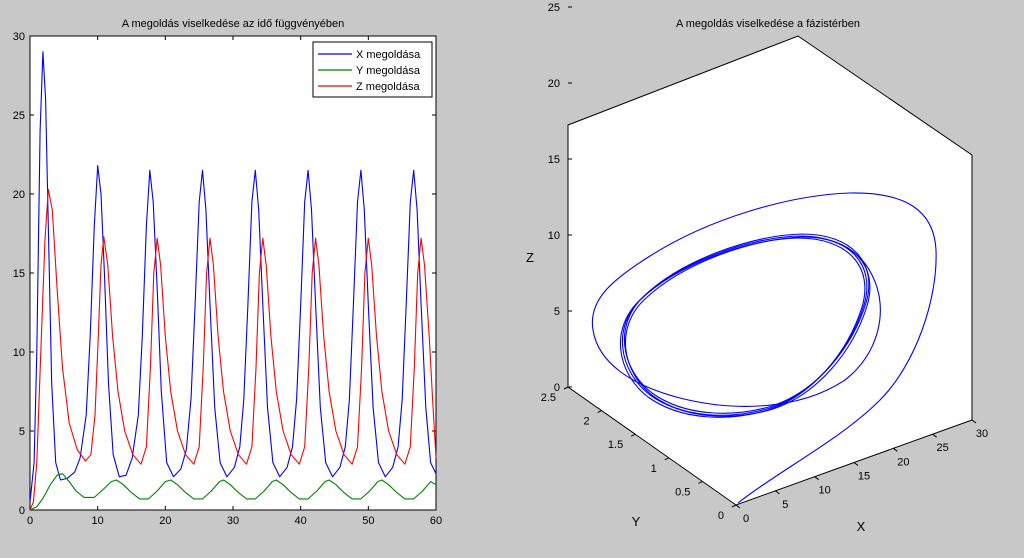 This screenshot has height=558, width=1024. What do you see at coordinates (557, 388) in the screenshot?
I see `z3d-tick-label: 0` at bounding box center [557, 388].